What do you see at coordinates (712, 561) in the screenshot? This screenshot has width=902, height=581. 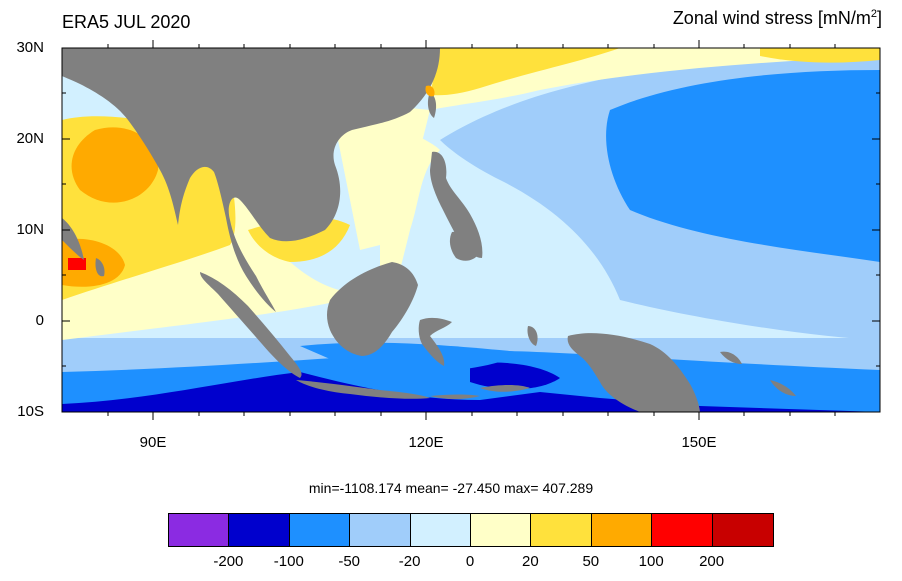 I see `colorbar-label: 200` at bounding box center [712, 561].